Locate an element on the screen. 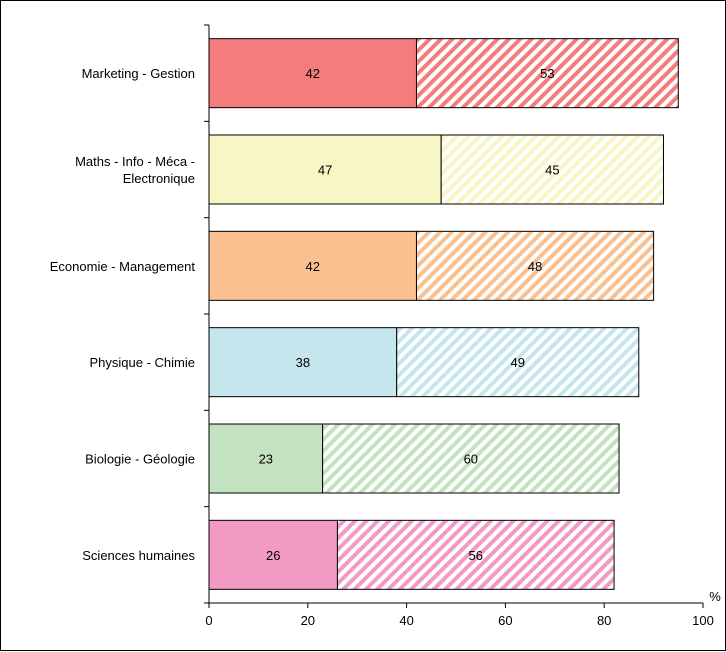  x-axis-unit: % is located at coordinates (715, 596).